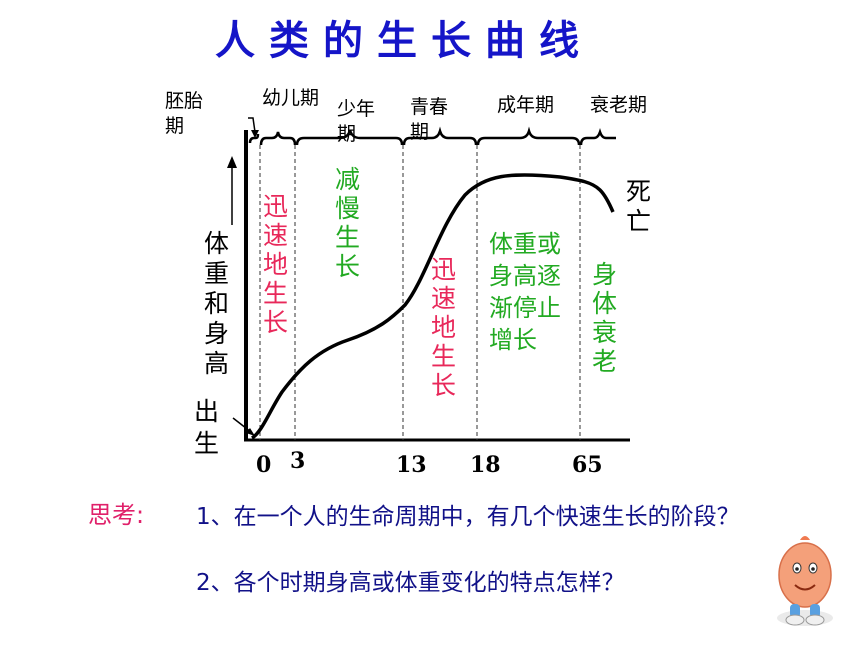 This screenshot has height=645, width=860. Describe the element at coordinates (275, 264) in the screenshot. I see `rapid1-char-3: 地` at that location.